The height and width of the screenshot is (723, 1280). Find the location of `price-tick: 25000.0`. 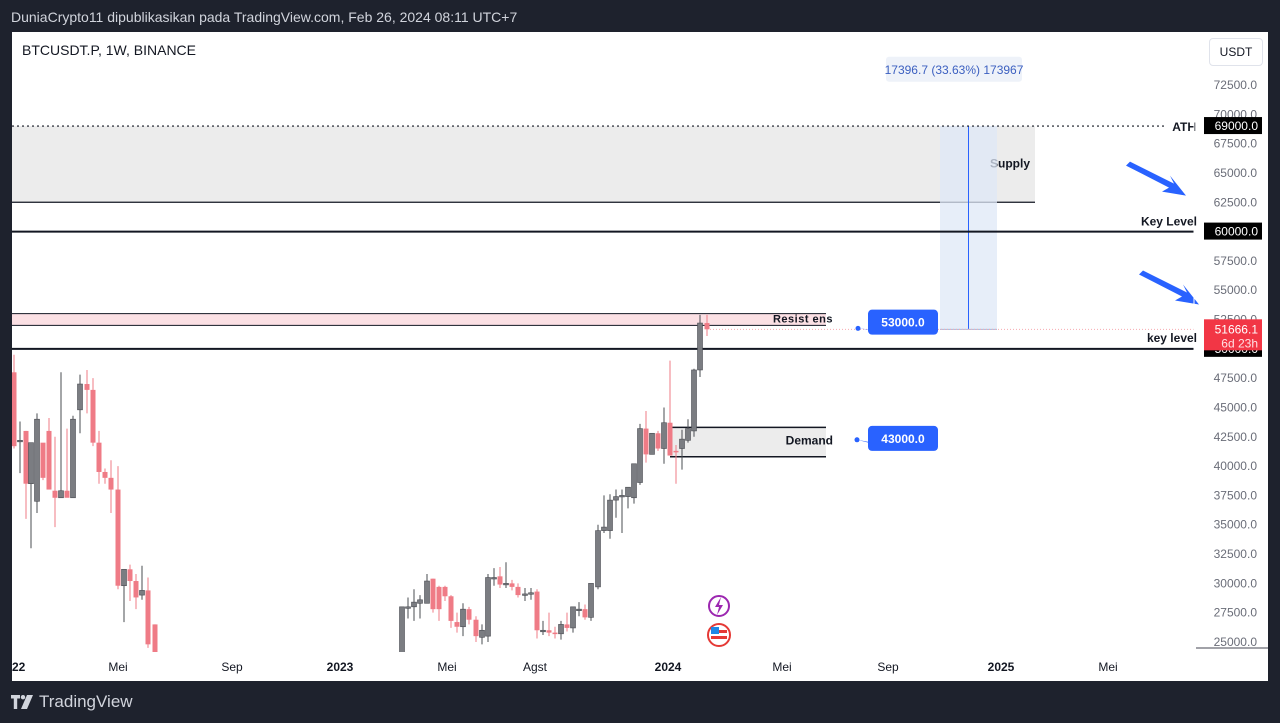

price-tick: 25000.0 is located at coordinates (1236, 642).